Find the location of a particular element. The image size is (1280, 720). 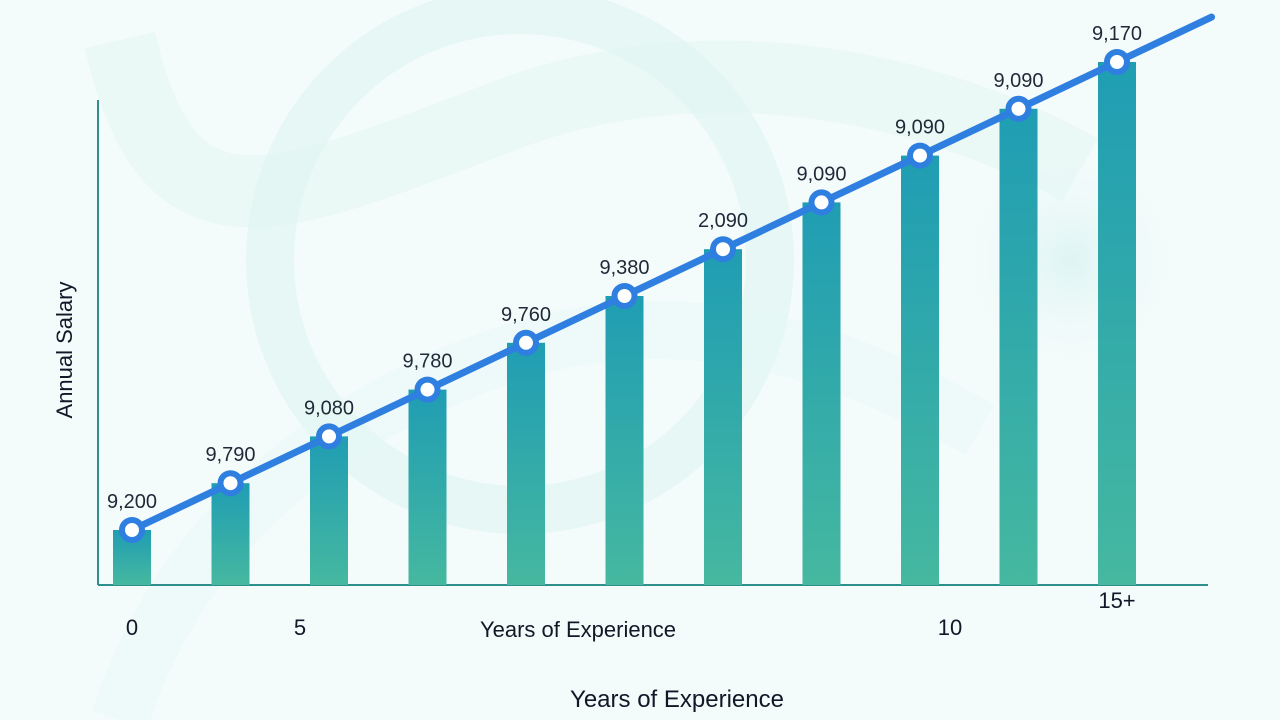

data-label: 9,760 is located at coordinates (526, 315).